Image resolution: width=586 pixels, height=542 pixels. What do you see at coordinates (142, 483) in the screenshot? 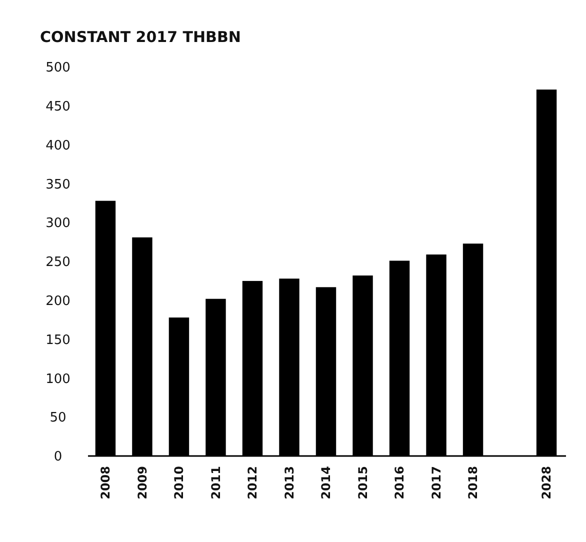
I see `x-tick-label: 2009` at bounding box center [142, 483].